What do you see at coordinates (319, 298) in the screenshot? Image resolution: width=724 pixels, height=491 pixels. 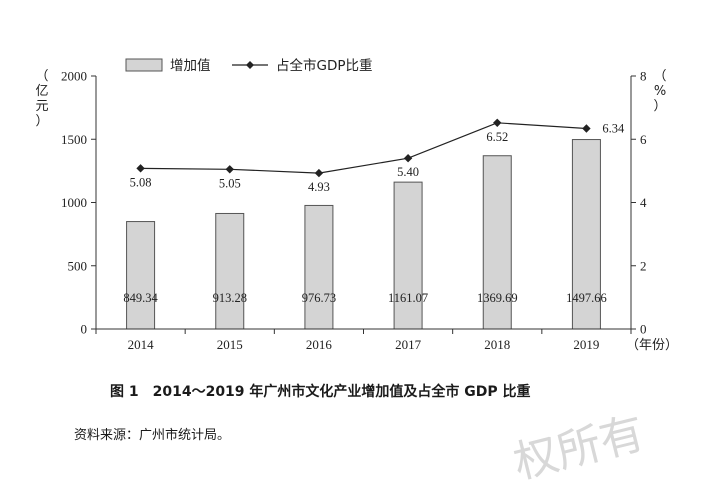 I see `bar-value-label: 976.73` at bounding box center [319, 298].